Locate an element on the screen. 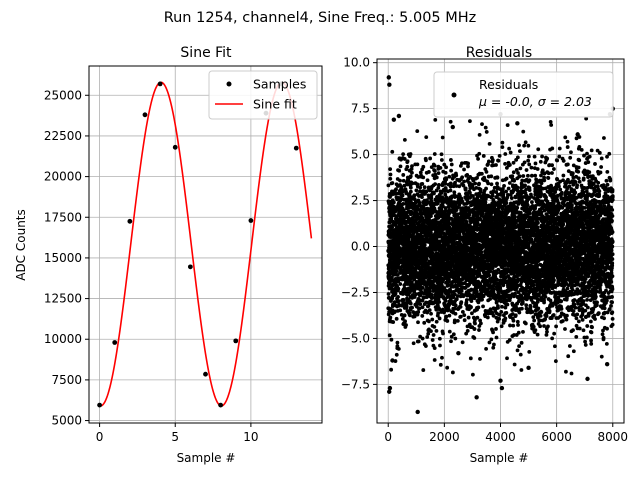 The height and width of the screenshot is (480, 640). sine-fit-x-tick-label: 0 is located at coordinates (100, 437).